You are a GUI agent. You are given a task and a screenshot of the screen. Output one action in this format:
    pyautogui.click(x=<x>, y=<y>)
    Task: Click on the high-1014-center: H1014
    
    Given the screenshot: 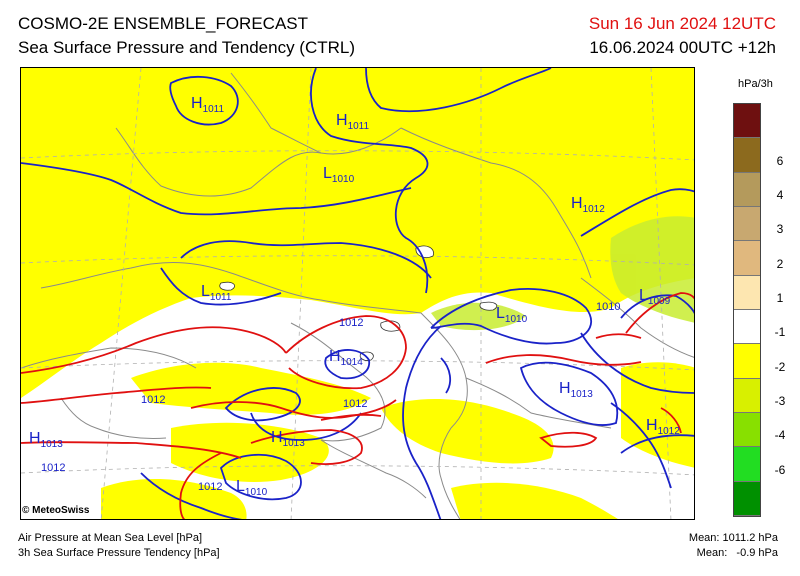 What is the action you would take?
    pyautogui.click(x=346, y=358)
    